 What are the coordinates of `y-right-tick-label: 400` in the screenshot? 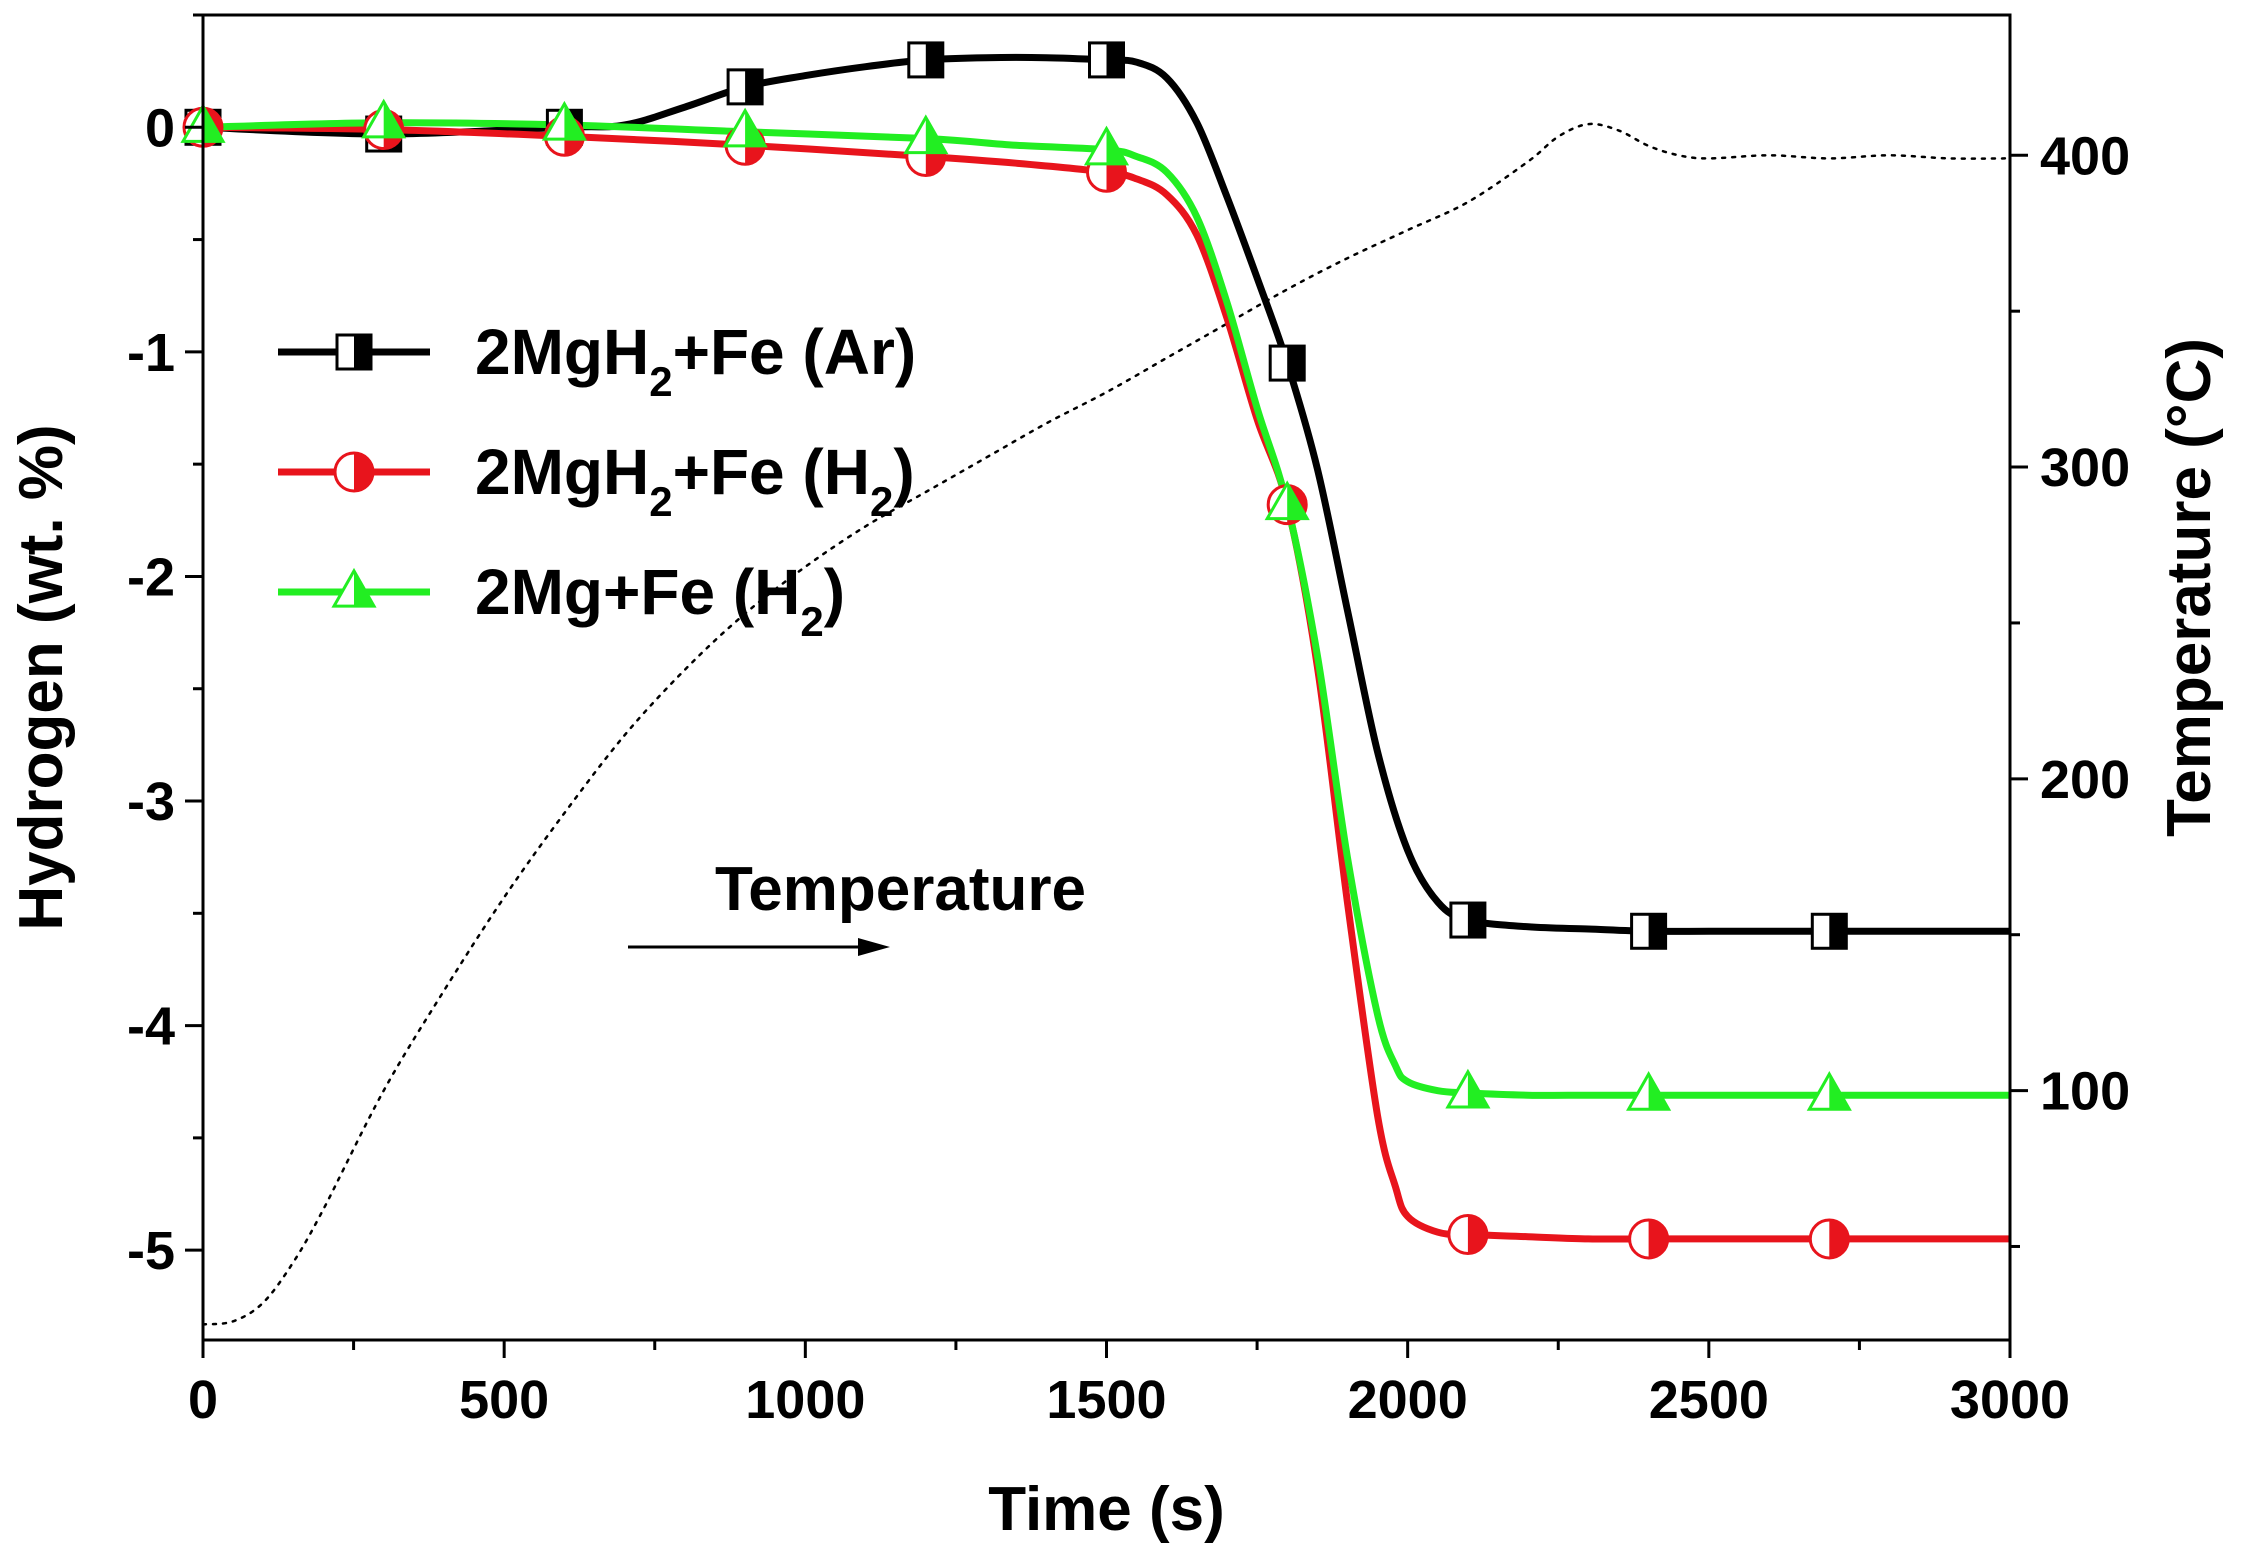 It's located at (2085, 156).